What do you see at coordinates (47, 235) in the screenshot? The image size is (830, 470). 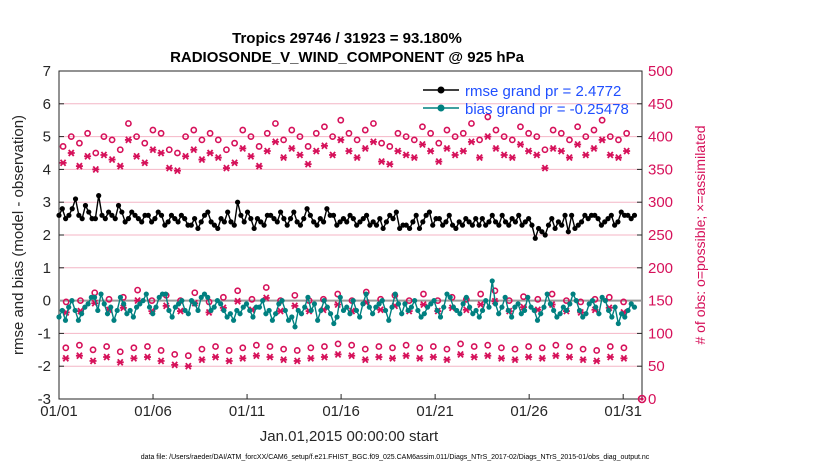 I see `y-left-tick-label: 2` at bounding box center [47, 235].